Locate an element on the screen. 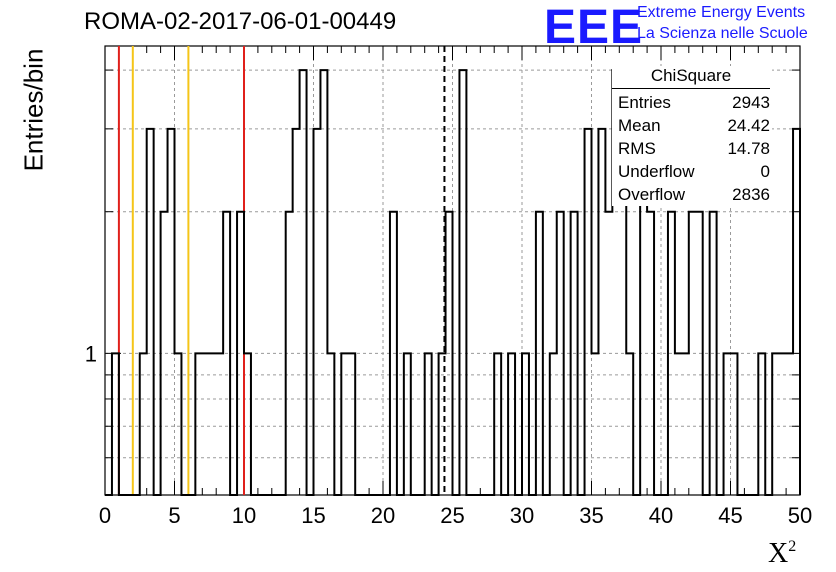 Image resolution: width=836 pixels, height=572 pixels. x-tick-label: 20 is located at coordinates (383, 515).